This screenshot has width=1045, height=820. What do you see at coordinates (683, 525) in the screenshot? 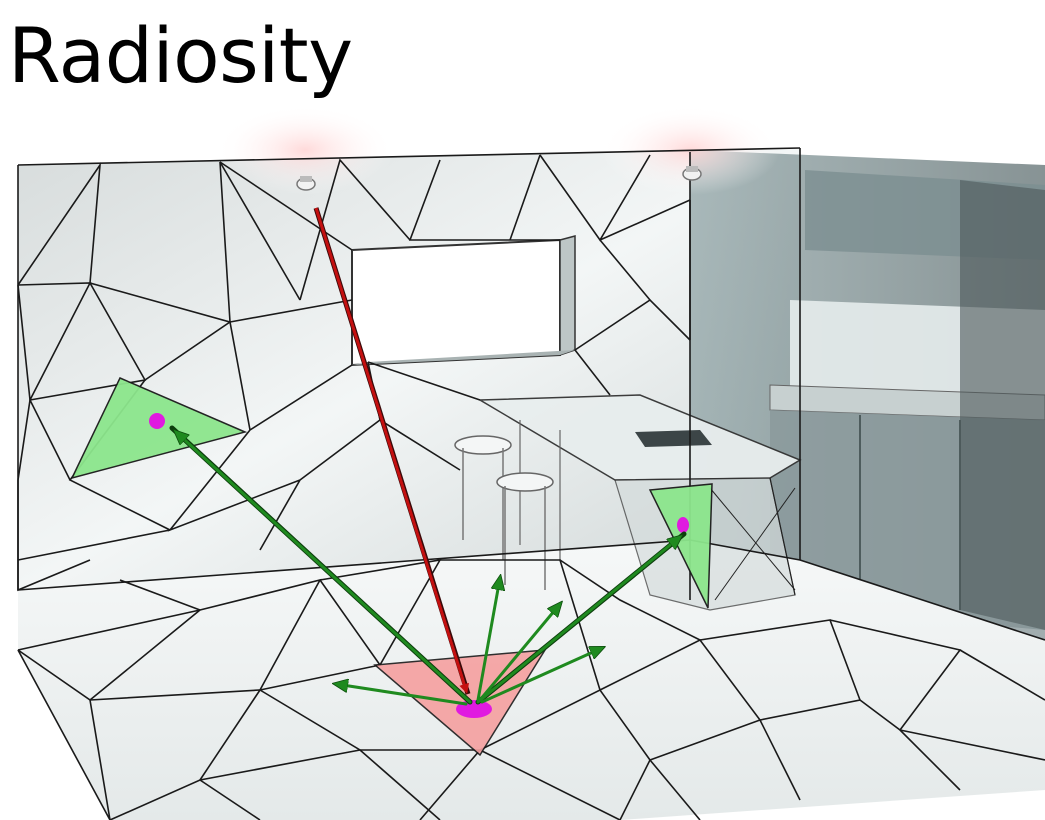
I see `patch-center-island` at bounding box center [683, 525].